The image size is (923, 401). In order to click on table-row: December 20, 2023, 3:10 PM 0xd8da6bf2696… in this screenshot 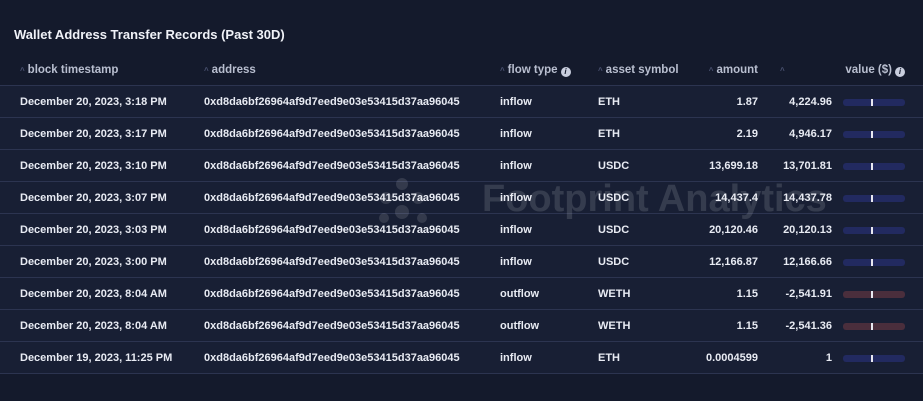, I will do `click(461, 166)`.